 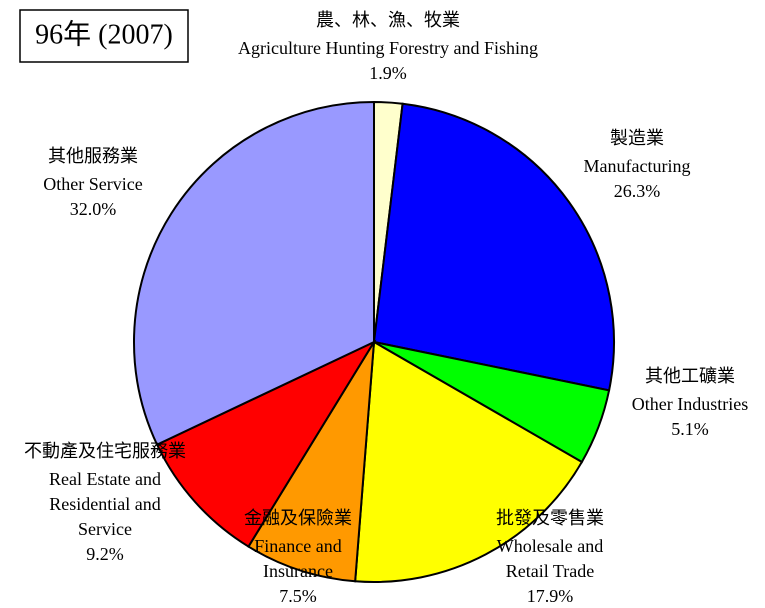 I want to click on value-label: 1.9%, so click(x=388, y=73).